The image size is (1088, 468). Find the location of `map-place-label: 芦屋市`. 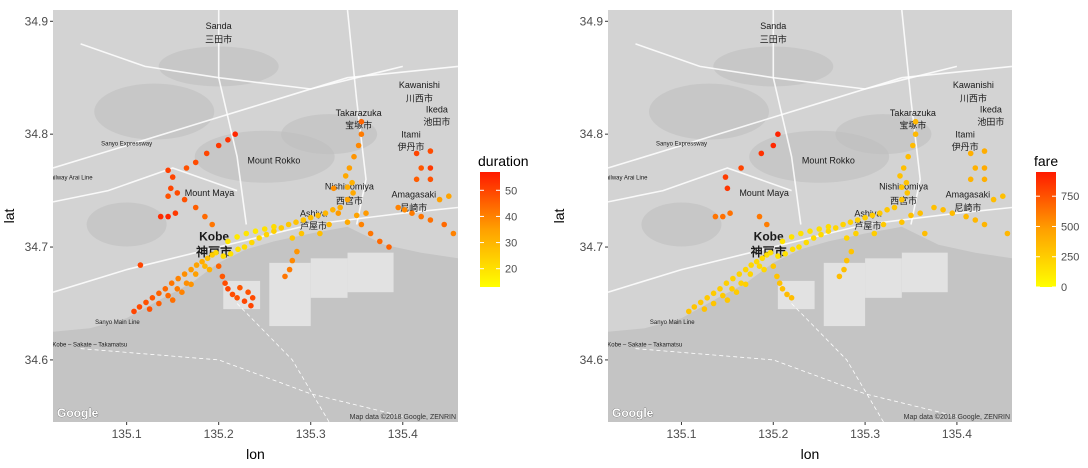

map-place-label: 芦屋市 is located at coordinates (867, 225).